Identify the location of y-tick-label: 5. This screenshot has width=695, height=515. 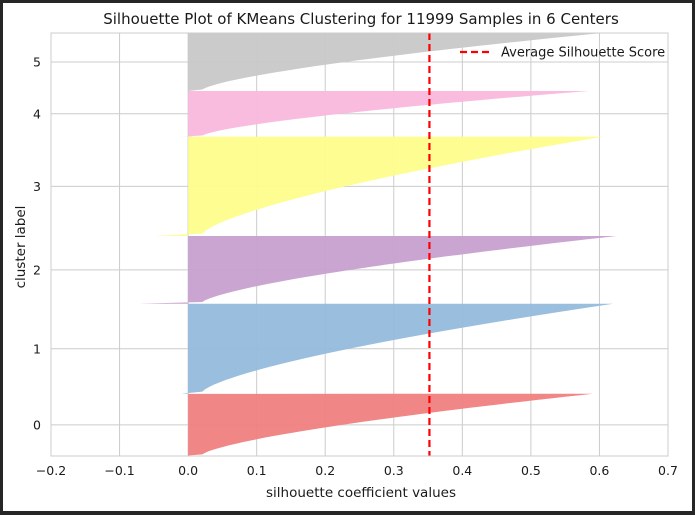
(37, 61).